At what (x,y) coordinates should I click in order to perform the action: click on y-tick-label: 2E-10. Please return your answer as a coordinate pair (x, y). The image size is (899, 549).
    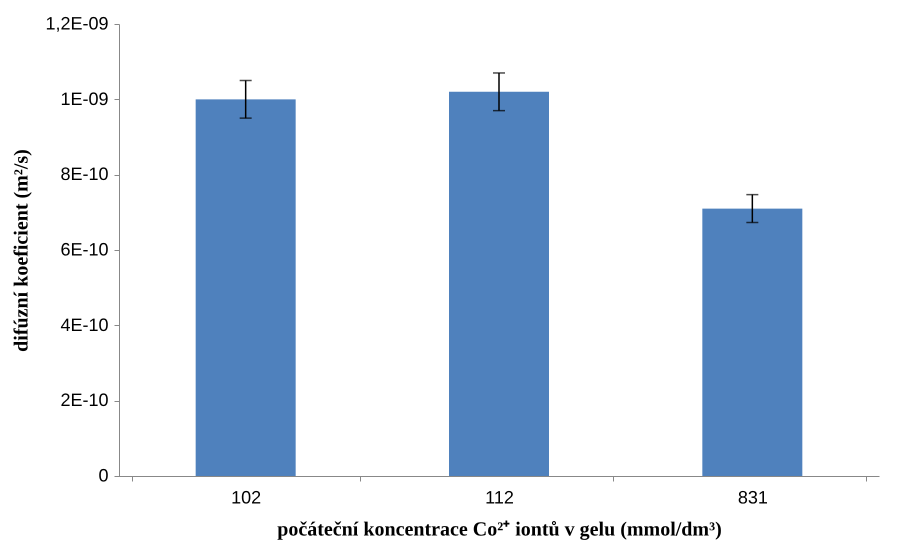
    Looking at the image, I should click on (84, 400).